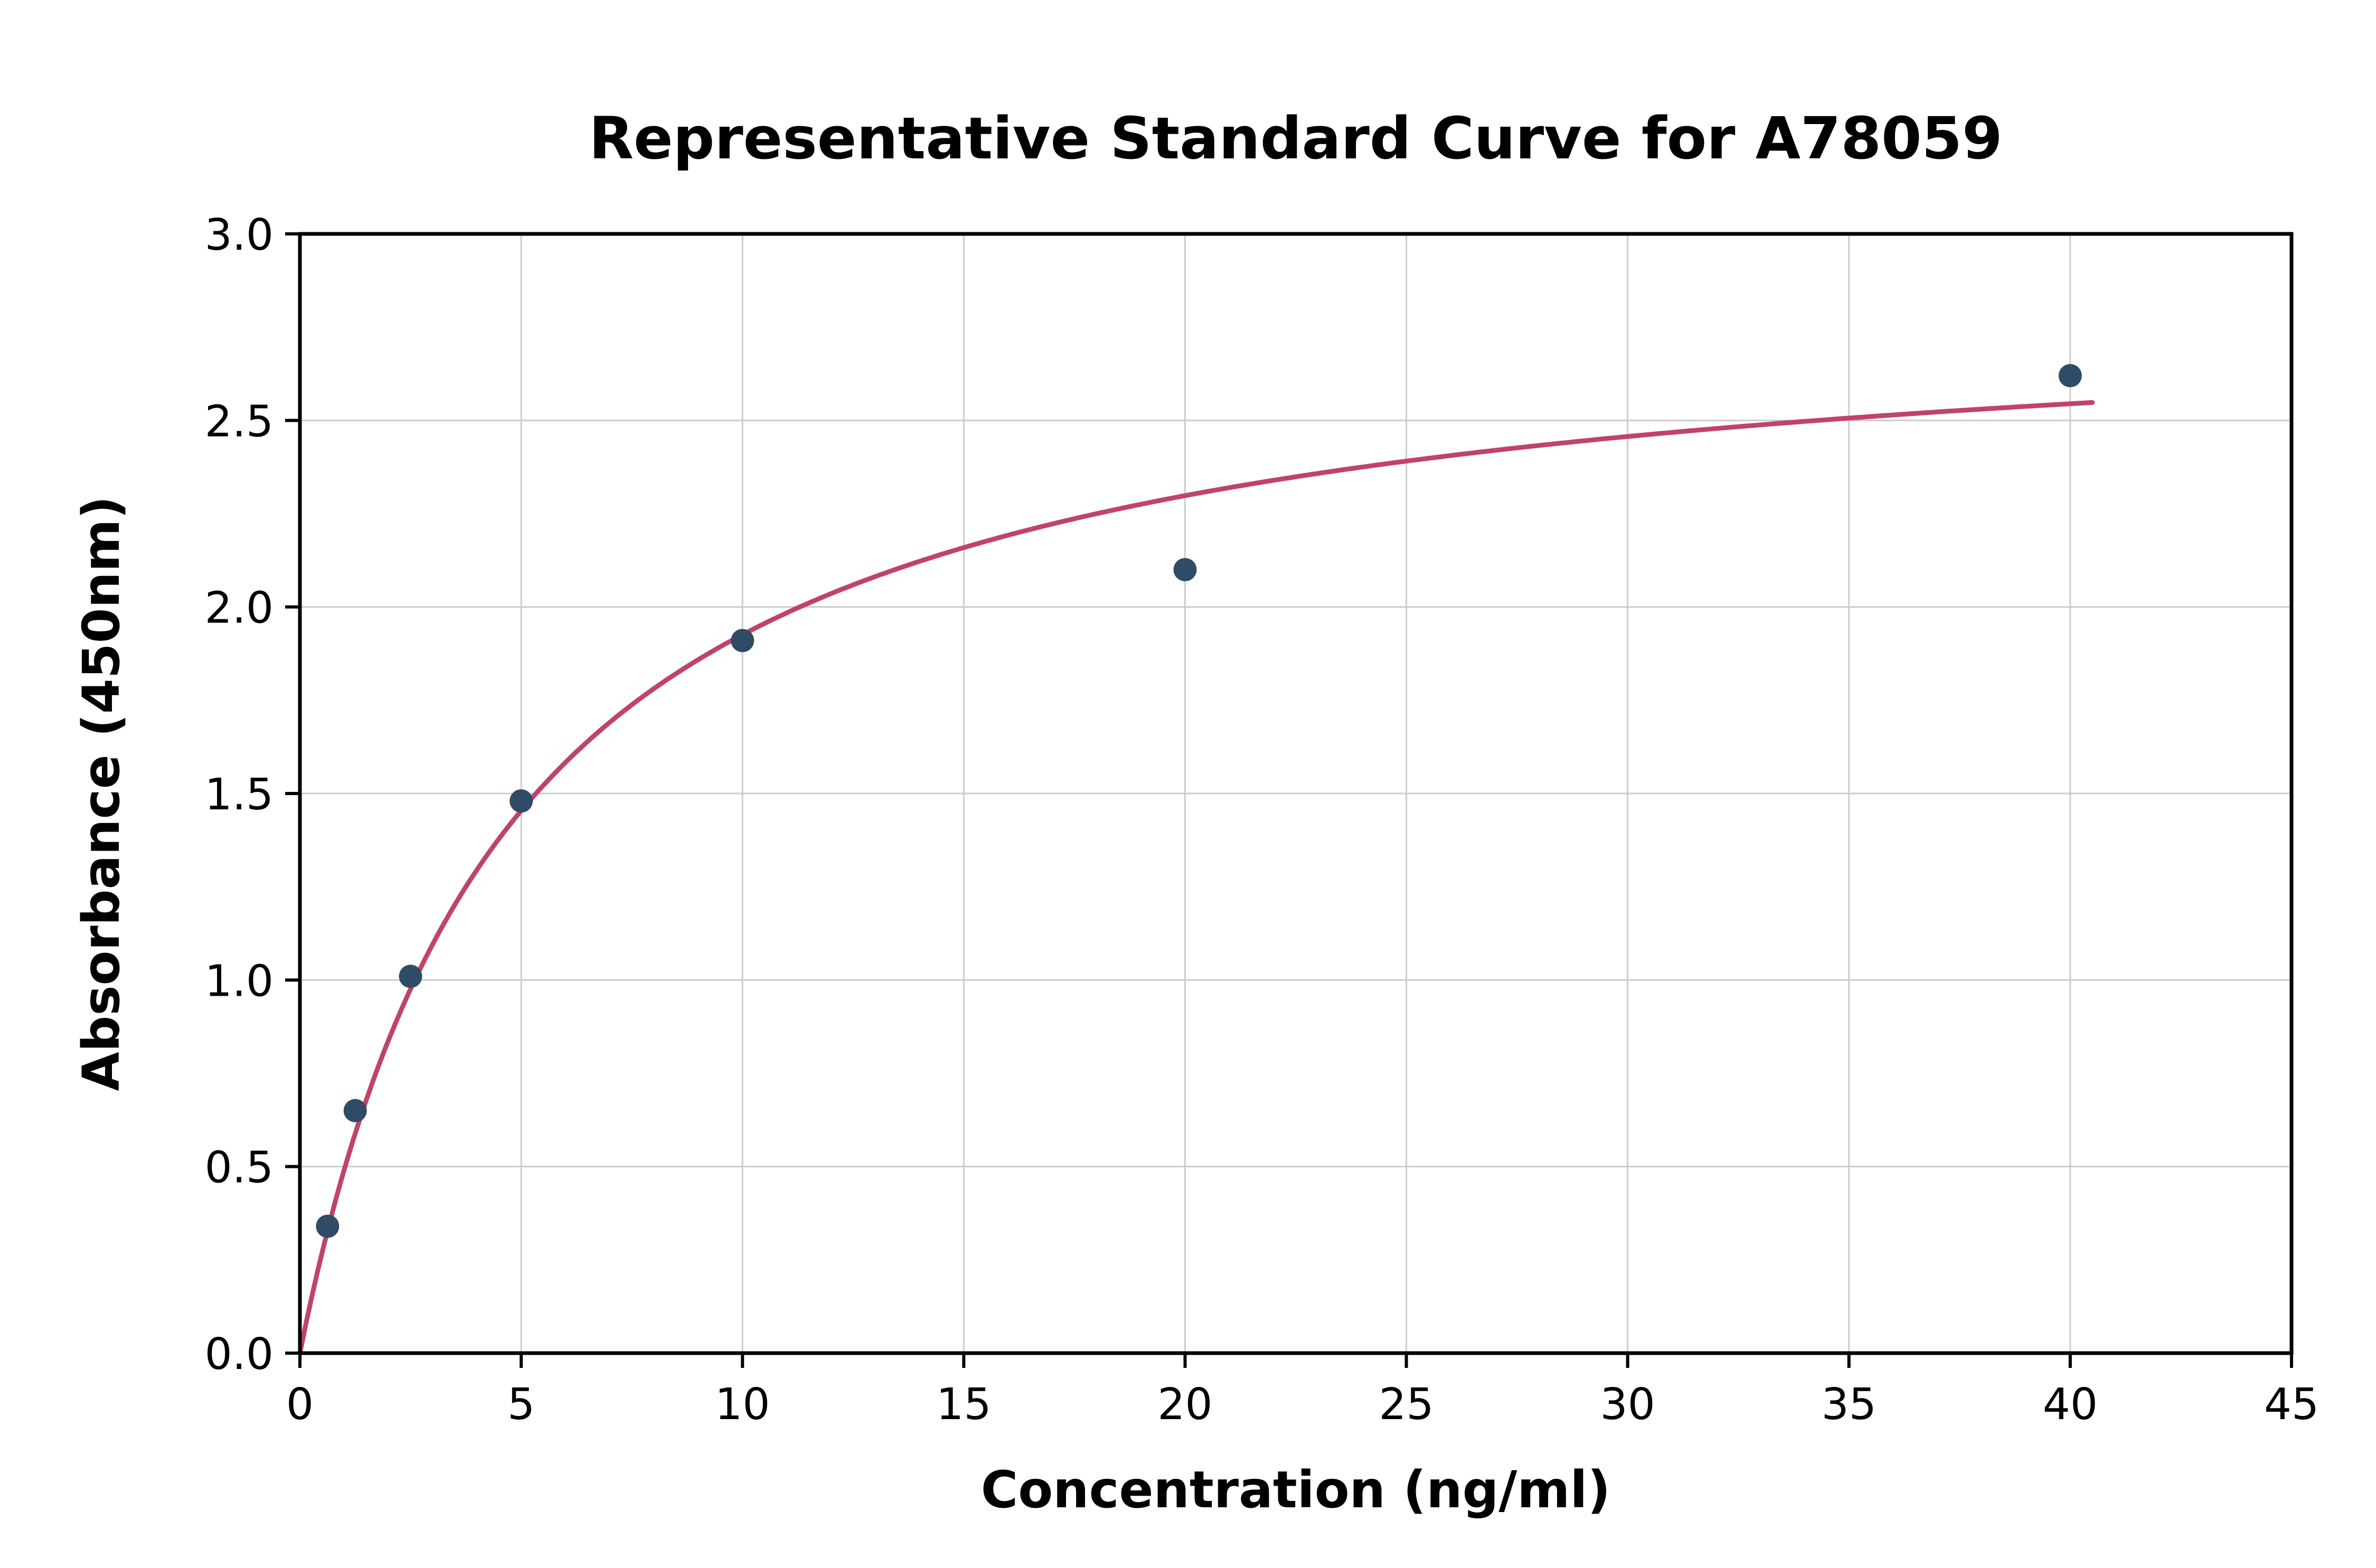  What do you see at coordinates (102, 793) in the screenshot?
I see `y-axis-label: Absorbance (450nm)` at bounding box center [102, 793].